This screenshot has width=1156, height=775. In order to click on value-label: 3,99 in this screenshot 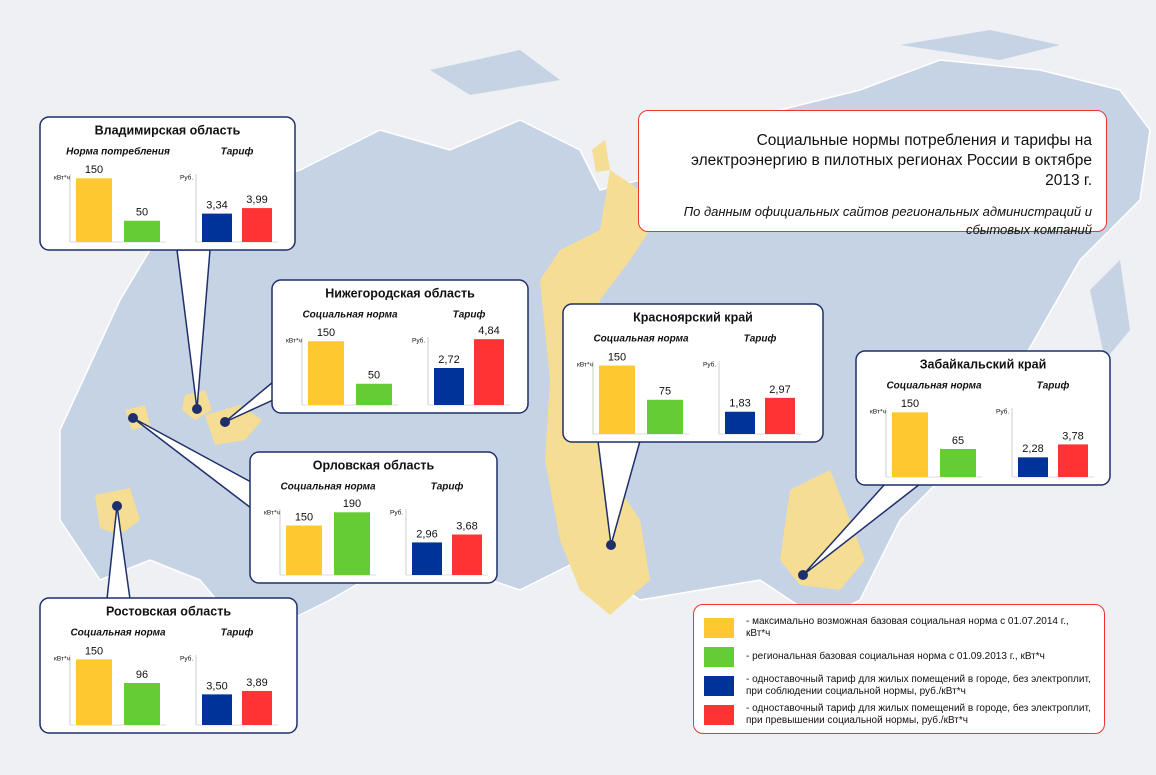, I will do `click(256, 200)`.